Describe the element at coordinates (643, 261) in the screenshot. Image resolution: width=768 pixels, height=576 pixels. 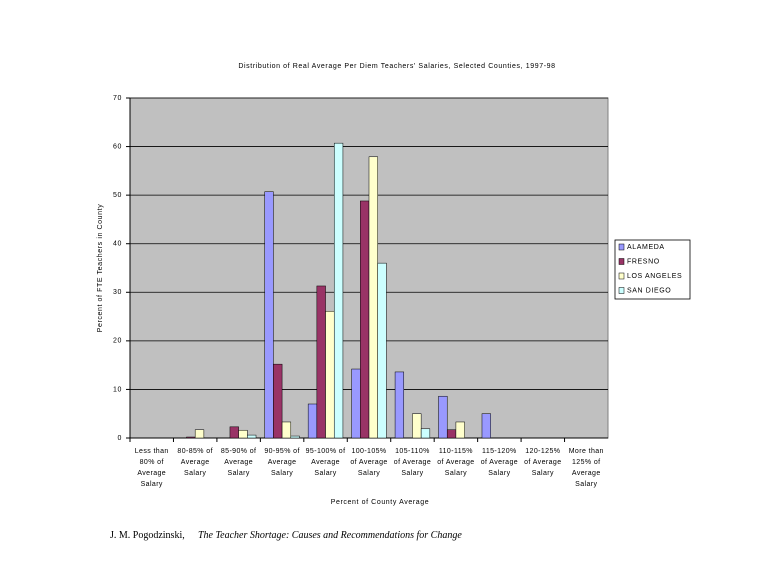
I see `legend-label: FRESNO` at that location.